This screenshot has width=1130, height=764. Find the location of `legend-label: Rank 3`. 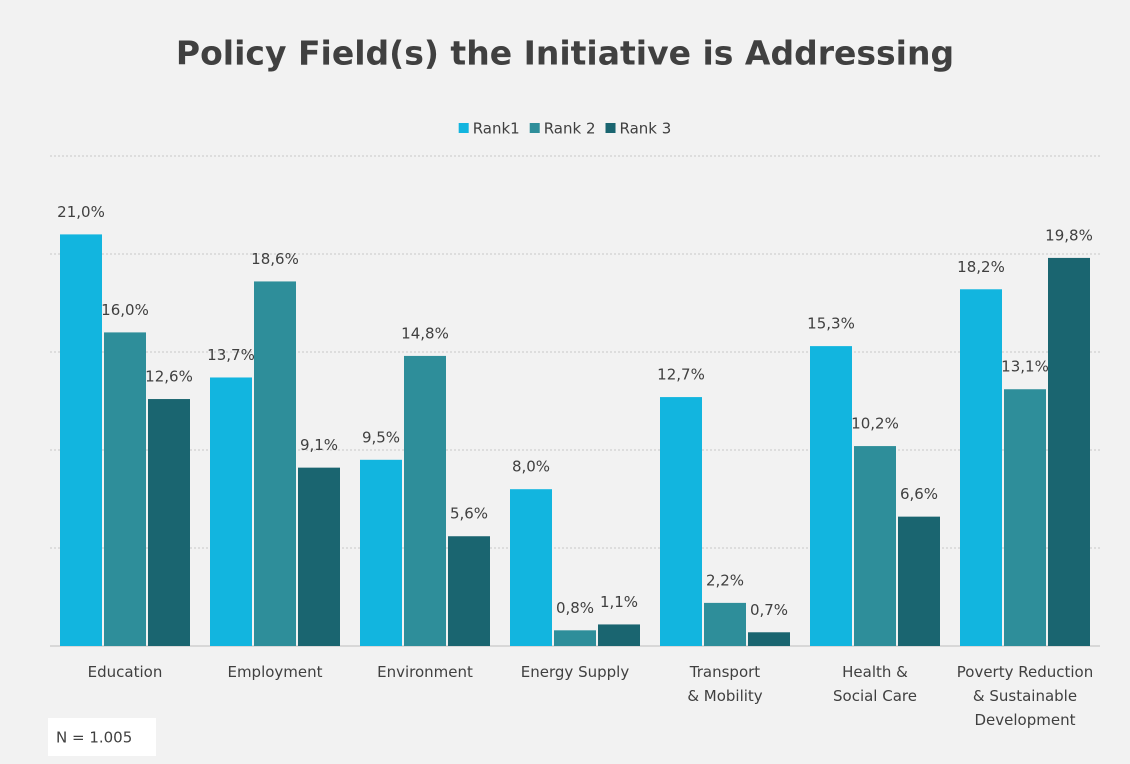

legend-label: Rank 3 is located at coordinates (646, 129).